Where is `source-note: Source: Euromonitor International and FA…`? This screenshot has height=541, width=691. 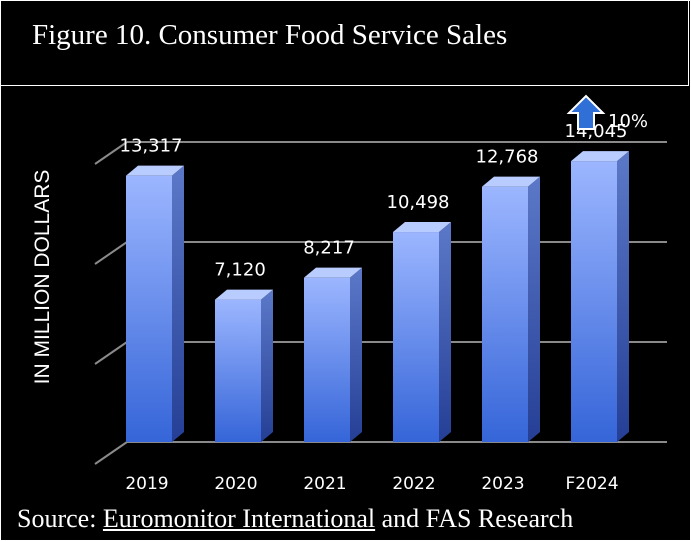 source-note: Source: Euromonitor International and FA… is located at coordinates (295, 519).